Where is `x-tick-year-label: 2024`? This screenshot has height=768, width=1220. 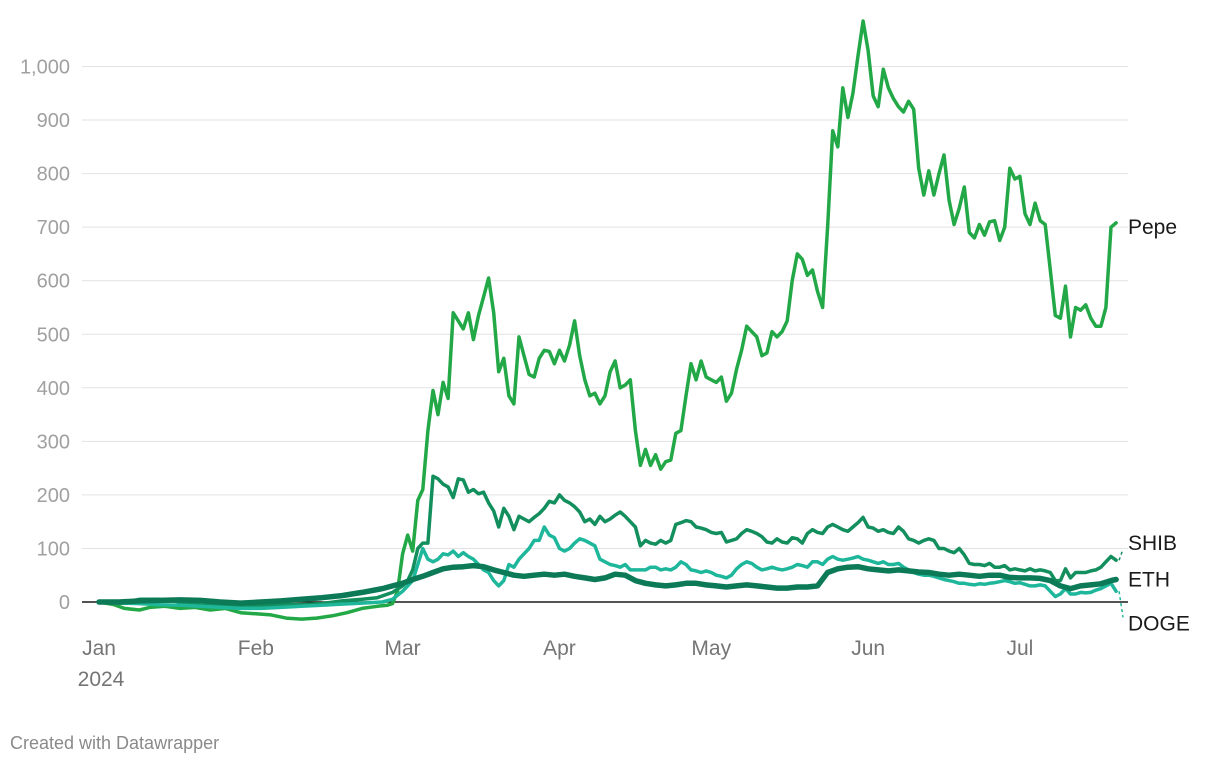 x-tick-year-label: 2024 is located at coordinates (101, 679).